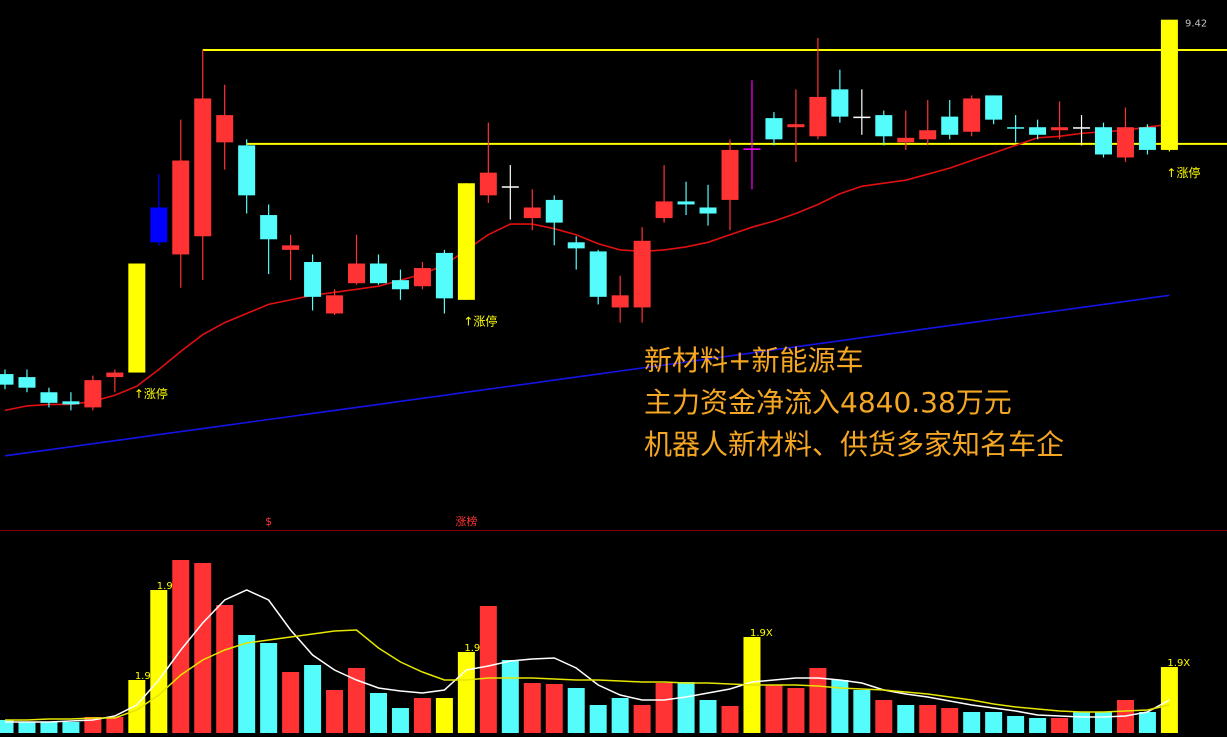  Describe the element at coordinates (268, 521) in the screenshot. I see `signal-label: $` at that location.